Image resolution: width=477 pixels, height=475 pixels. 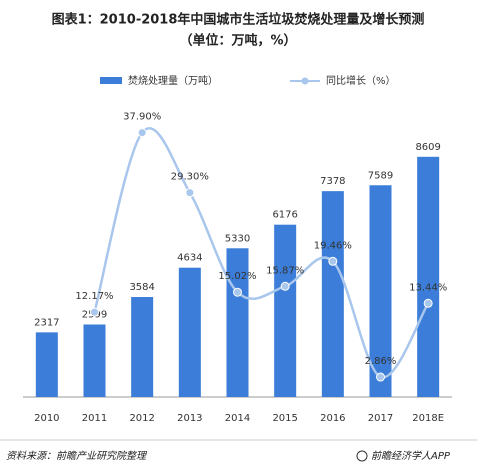 What do you see at coordinates (427, 147) in the screenshot?
I see `bar-value-label: 8609` at bounding box center [427, 147].